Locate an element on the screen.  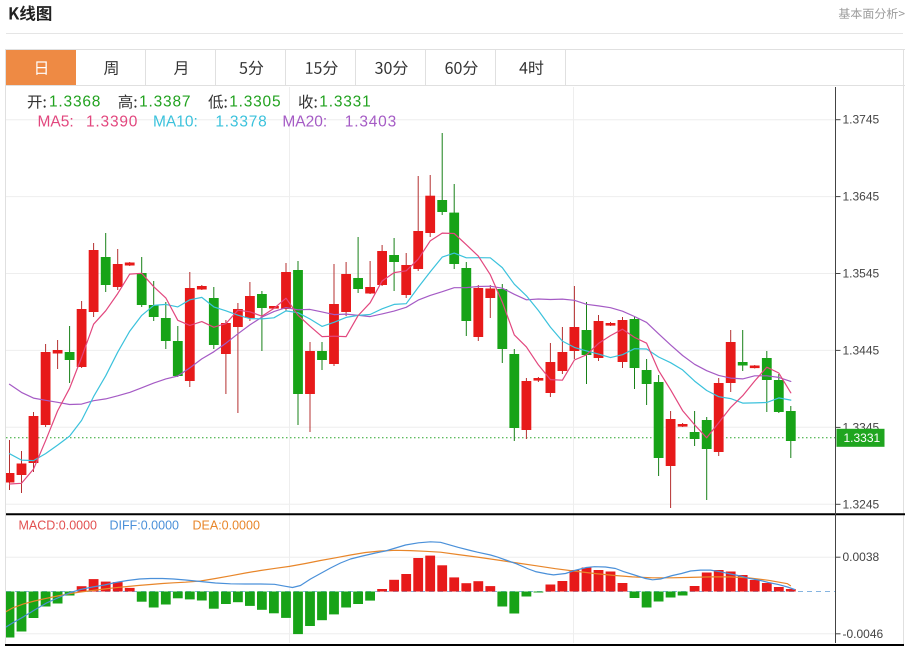
svg-text: 1.3445 is located at coordinates (861, 350).